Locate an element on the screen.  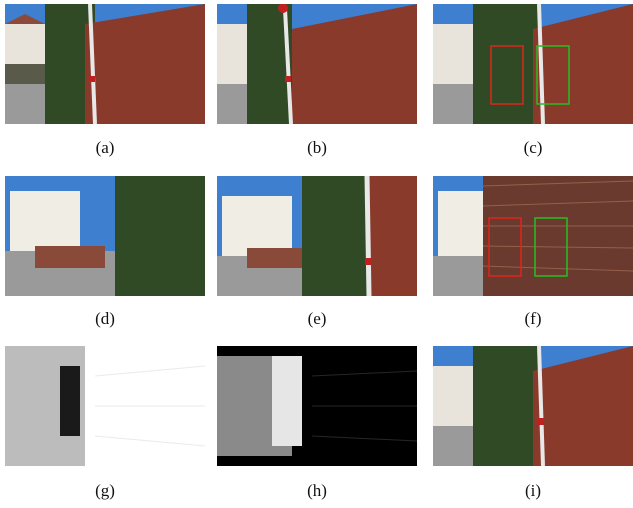
panel-e-image is located at coordinates (317, 236).